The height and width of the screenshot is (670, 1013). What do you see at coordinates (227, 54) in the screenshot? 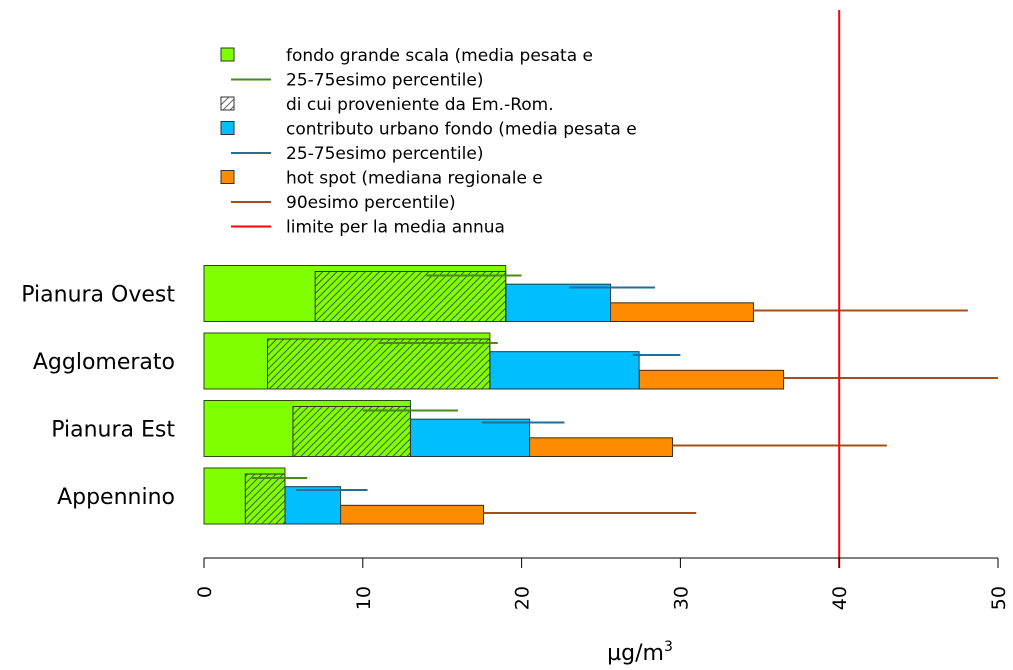
I see `legend-symbol-green-box` at bounding box center [227, 54].